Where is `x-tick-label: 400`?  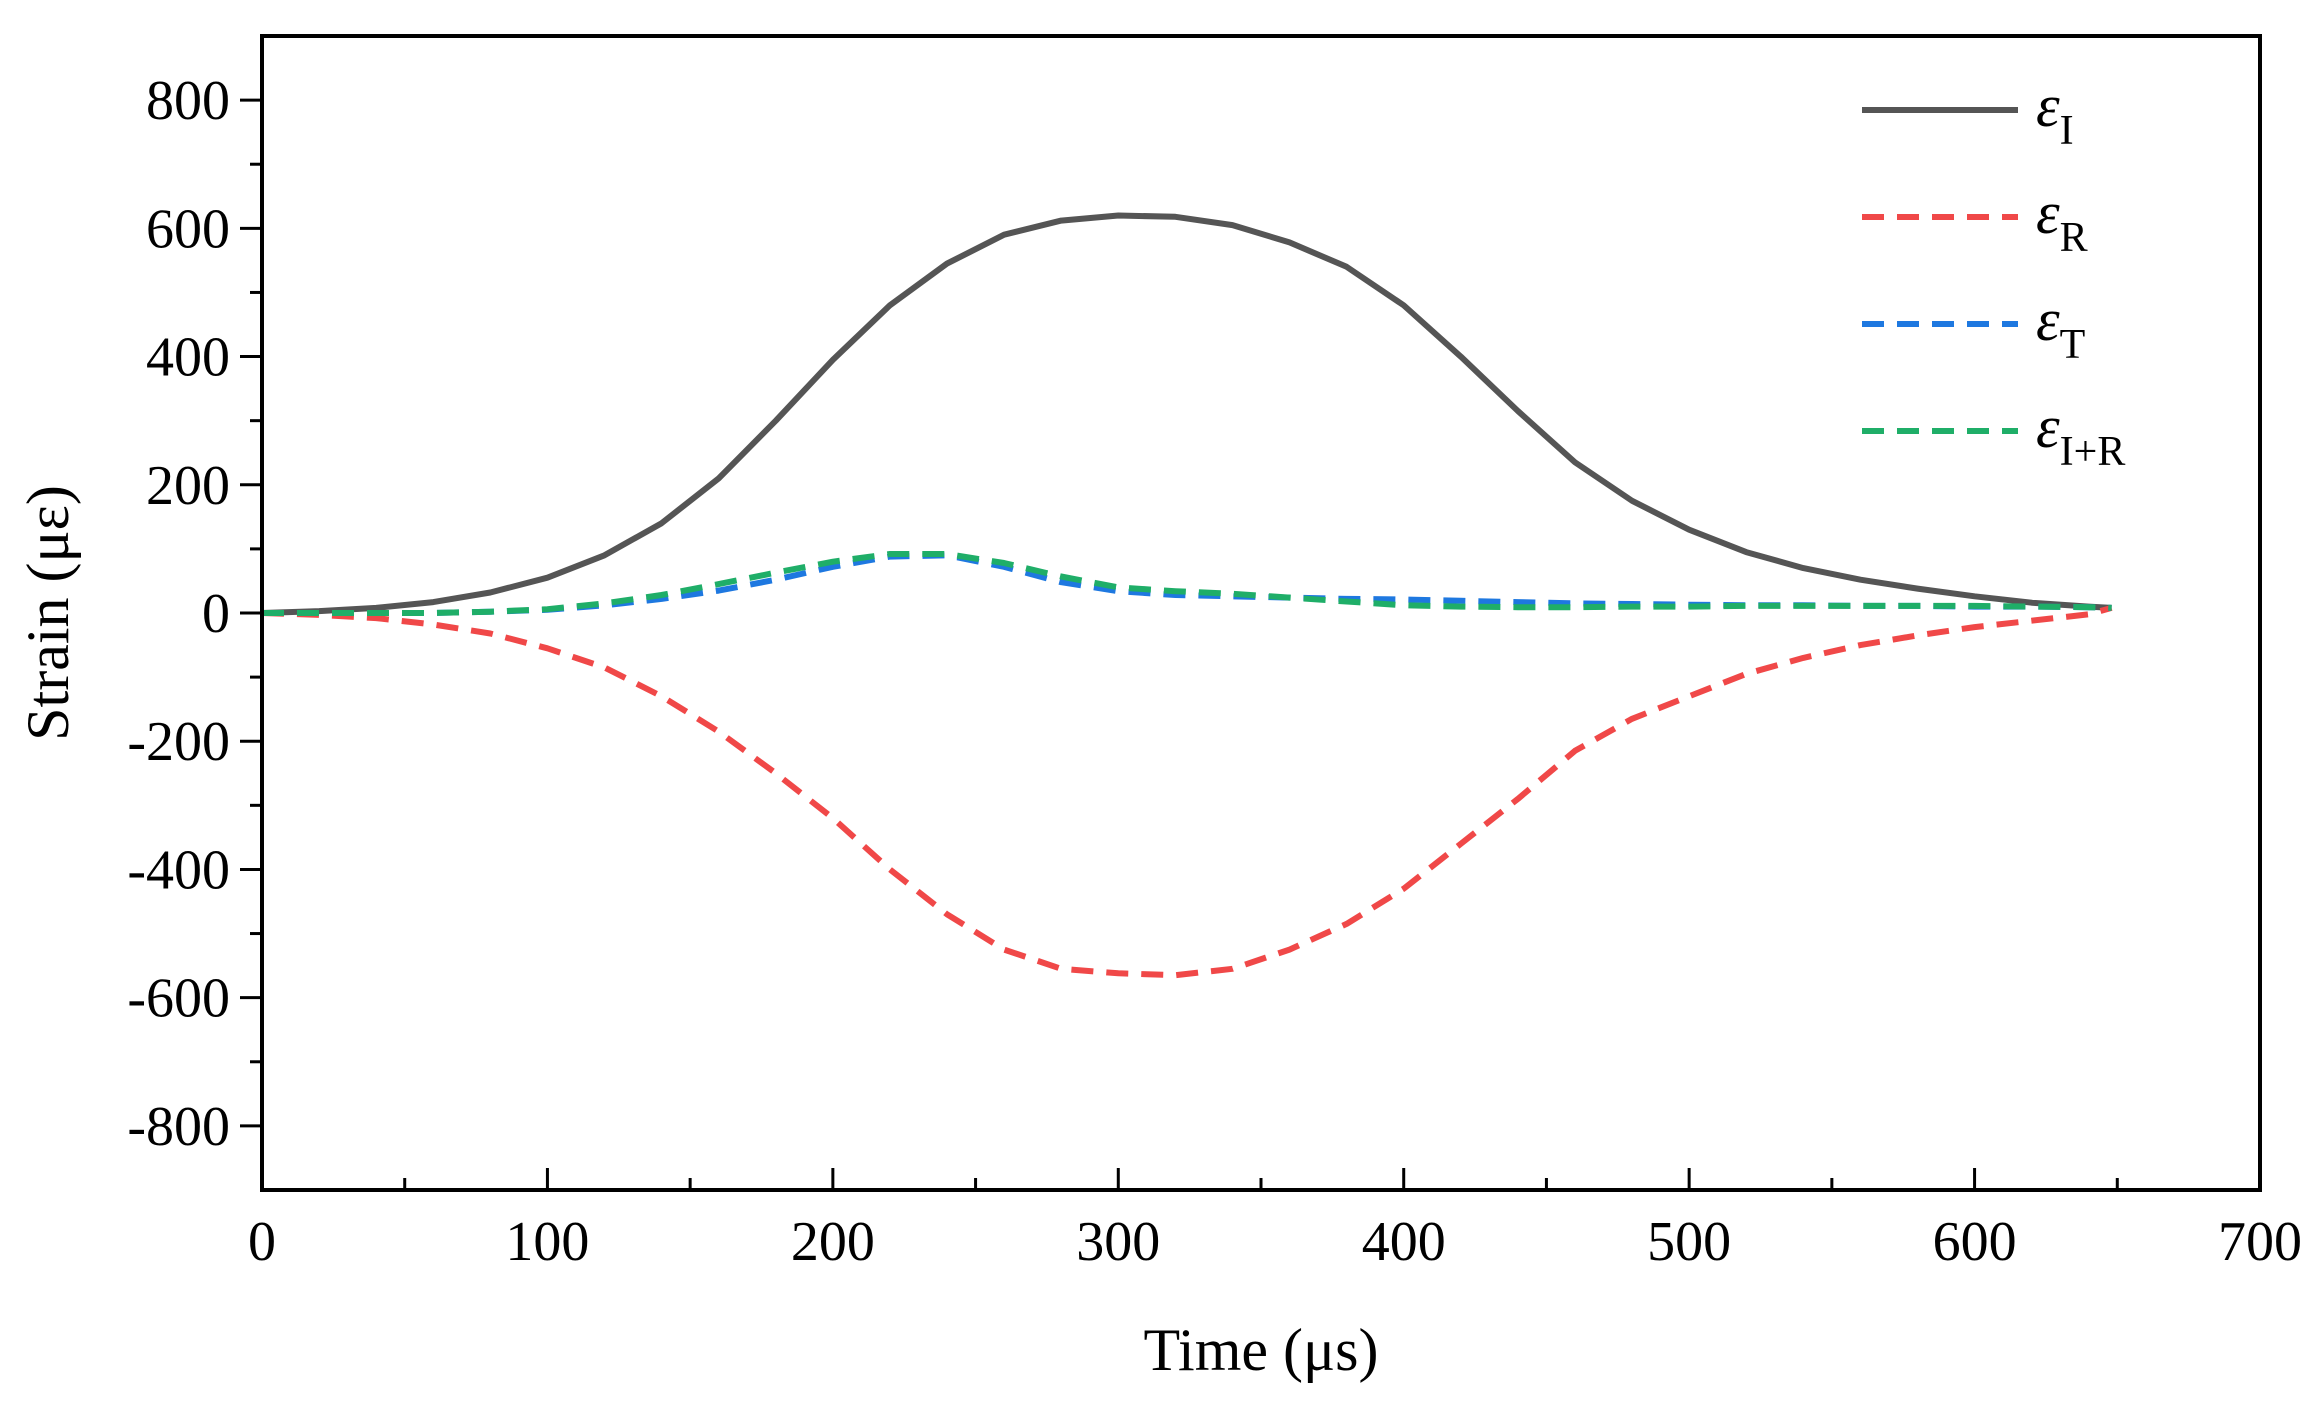 x-tick-label: 400 is located at coordinates (1404, 1242).